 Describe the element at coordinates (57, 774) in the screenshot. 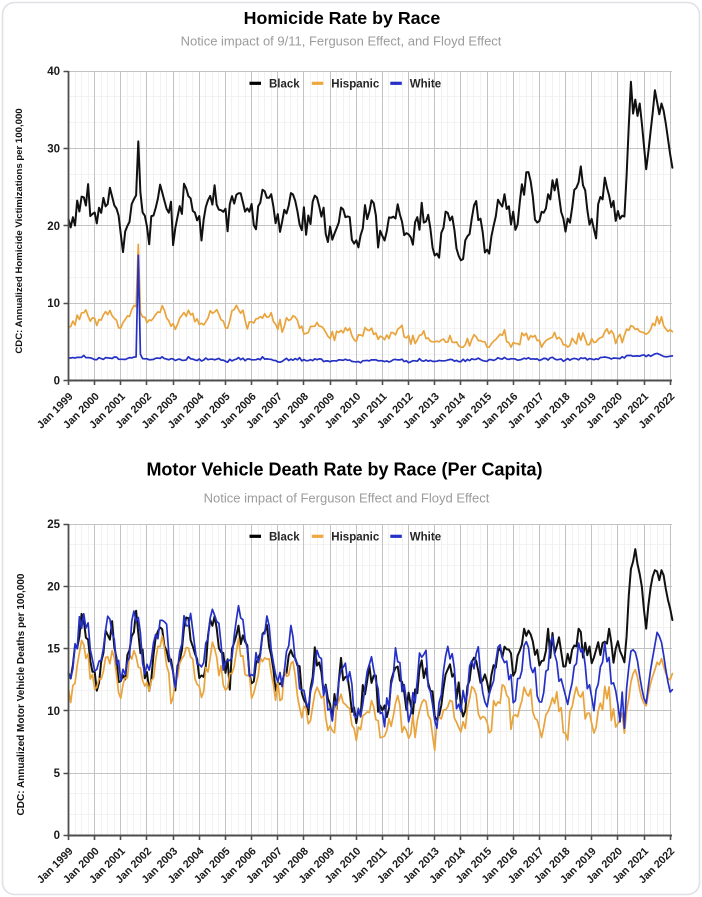

I see `svg-text: 5` at that location.